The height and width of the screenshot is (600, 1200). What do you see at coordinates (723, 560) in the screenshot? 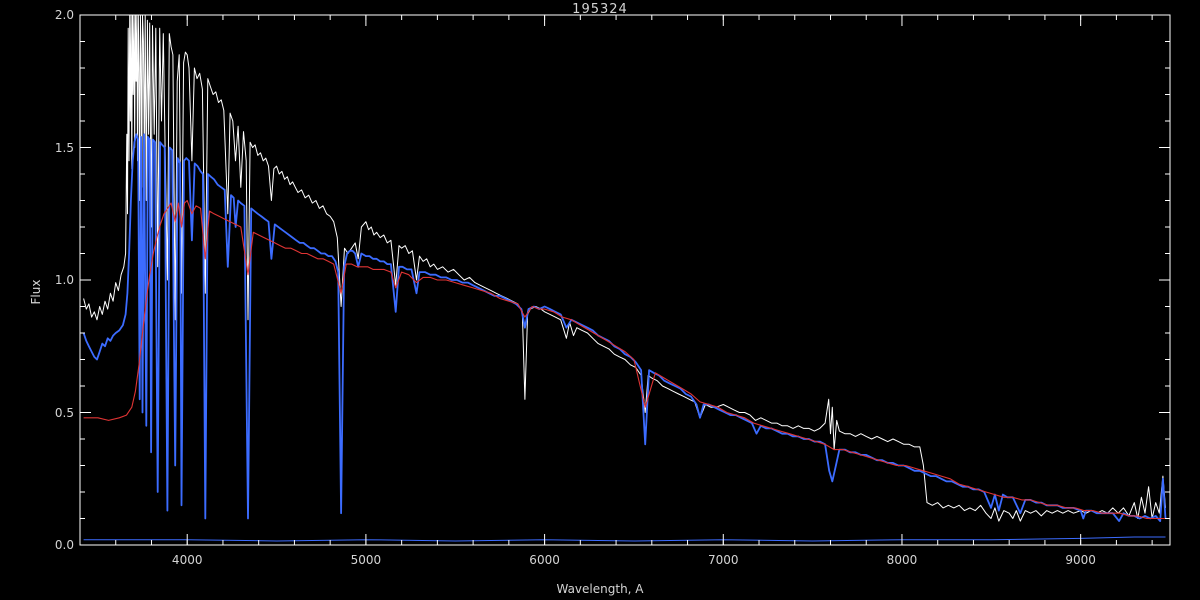
I see `x-tick-label: 7000` at bounding box center [723, 560].